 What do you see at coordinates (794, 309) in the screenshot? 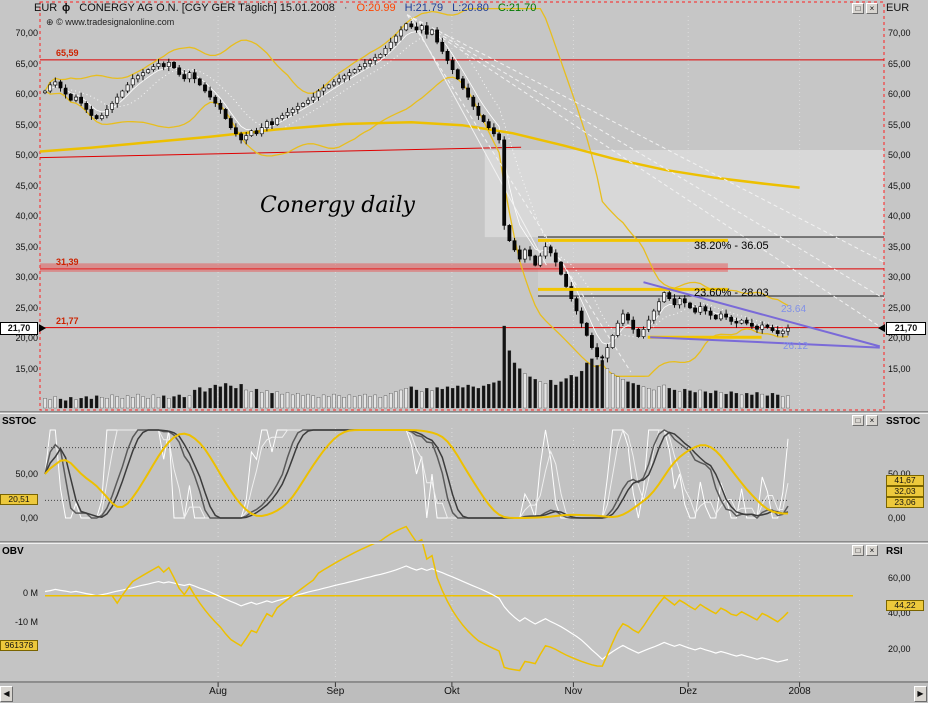
I see `wedge-label-2364: 23.64` at bounding box center [794, 309].